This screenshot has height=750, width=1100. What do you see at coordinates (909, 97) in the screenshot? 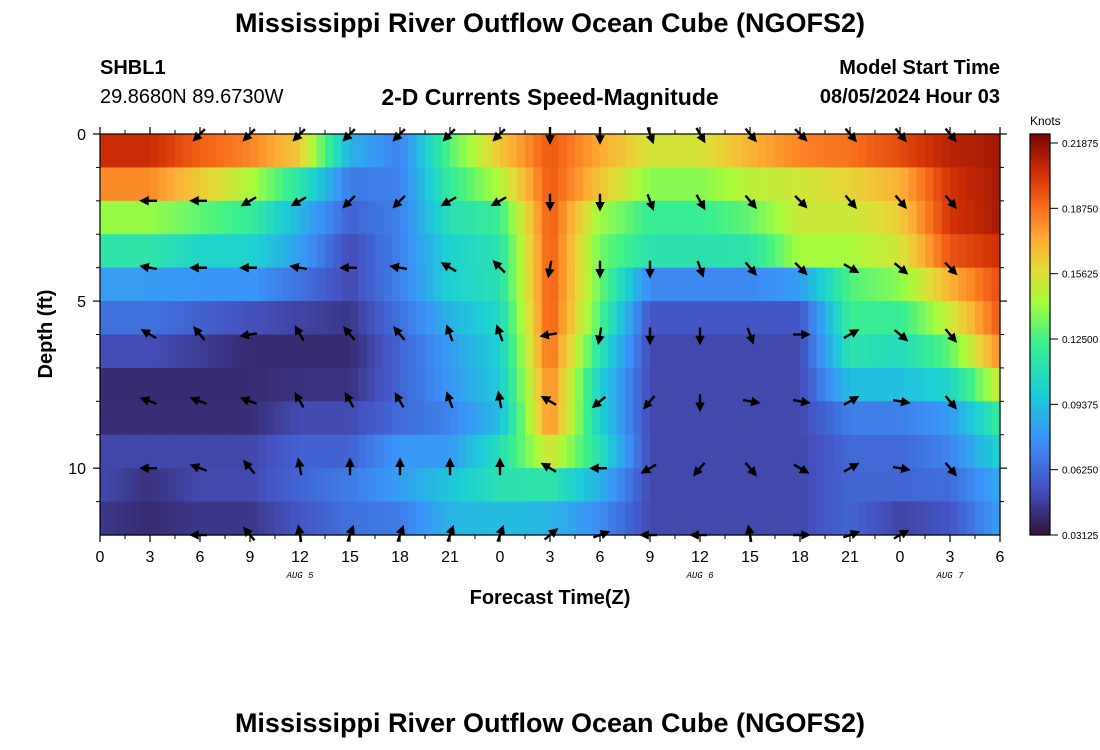
I see `model-start-value: 08/05/2024 Hour 03` at bounding box center [909, 97].